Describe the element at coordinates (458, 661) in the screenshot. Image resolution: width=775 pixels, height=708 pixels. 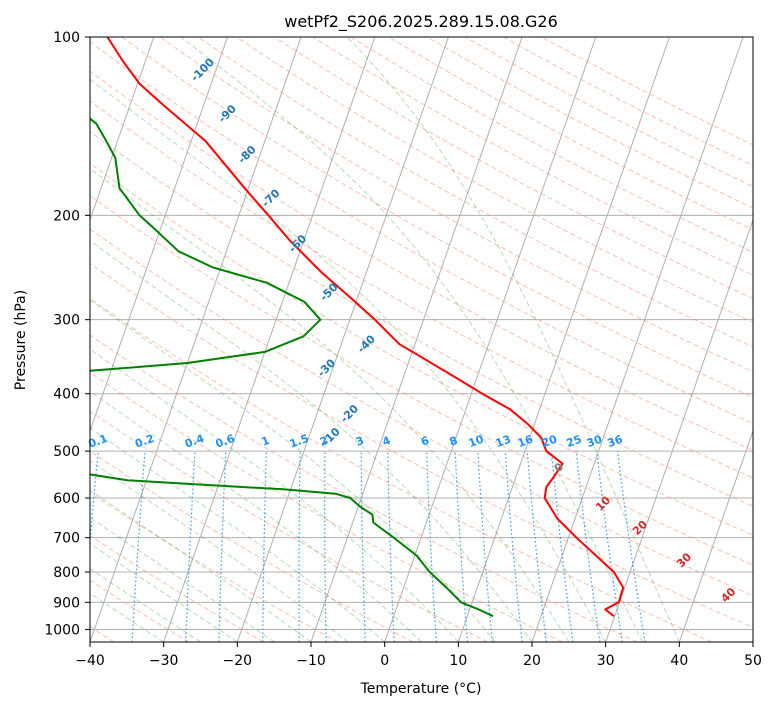
I see `x-tick-label: 10` at that location.